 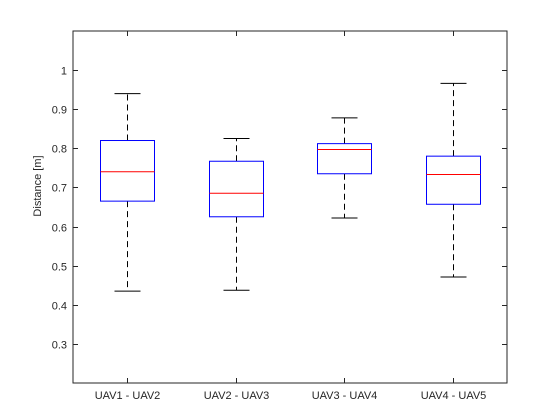 I want to click on x-tick-label: UAV1 - UAV2, so click(x=128, y=396).